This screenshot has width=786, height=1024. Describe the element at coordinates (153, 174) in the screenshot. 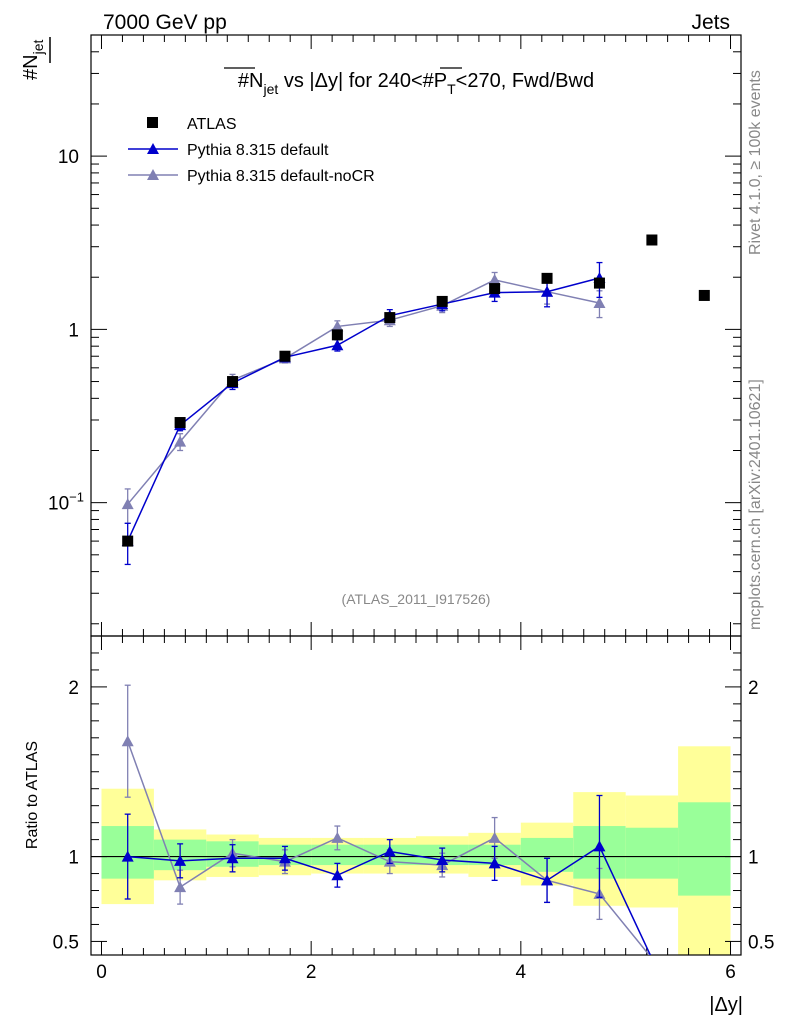

I see `legend-nocr-marker` at that location.